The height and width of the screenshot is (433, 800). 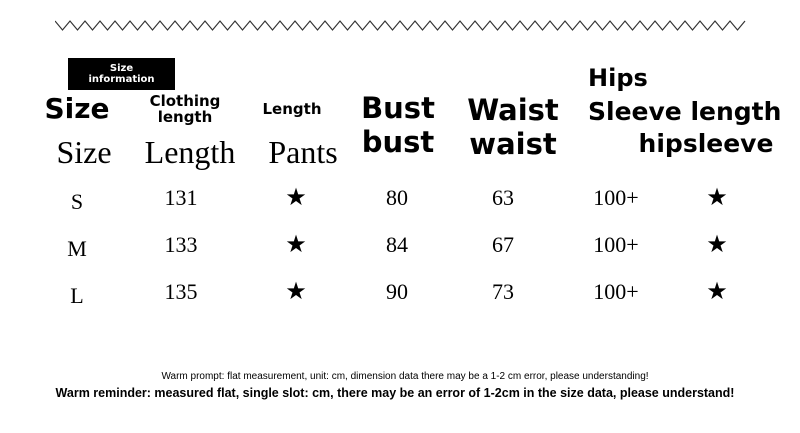 I want to click on cell-clothing-length: 135, so click(x=181, y=291).